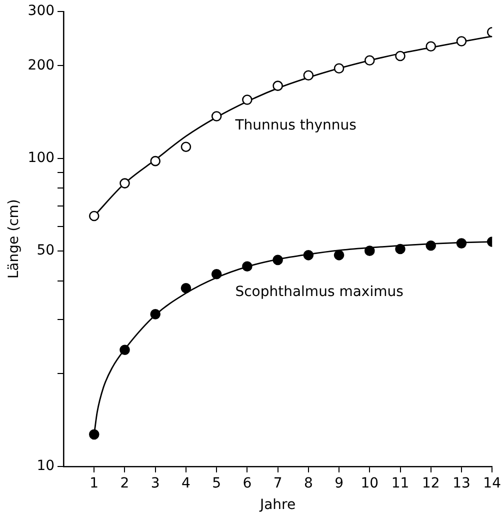  Describe the element at coordinates (217, 483) in the screenshot. I see `x-tick-label: 5` at that location.